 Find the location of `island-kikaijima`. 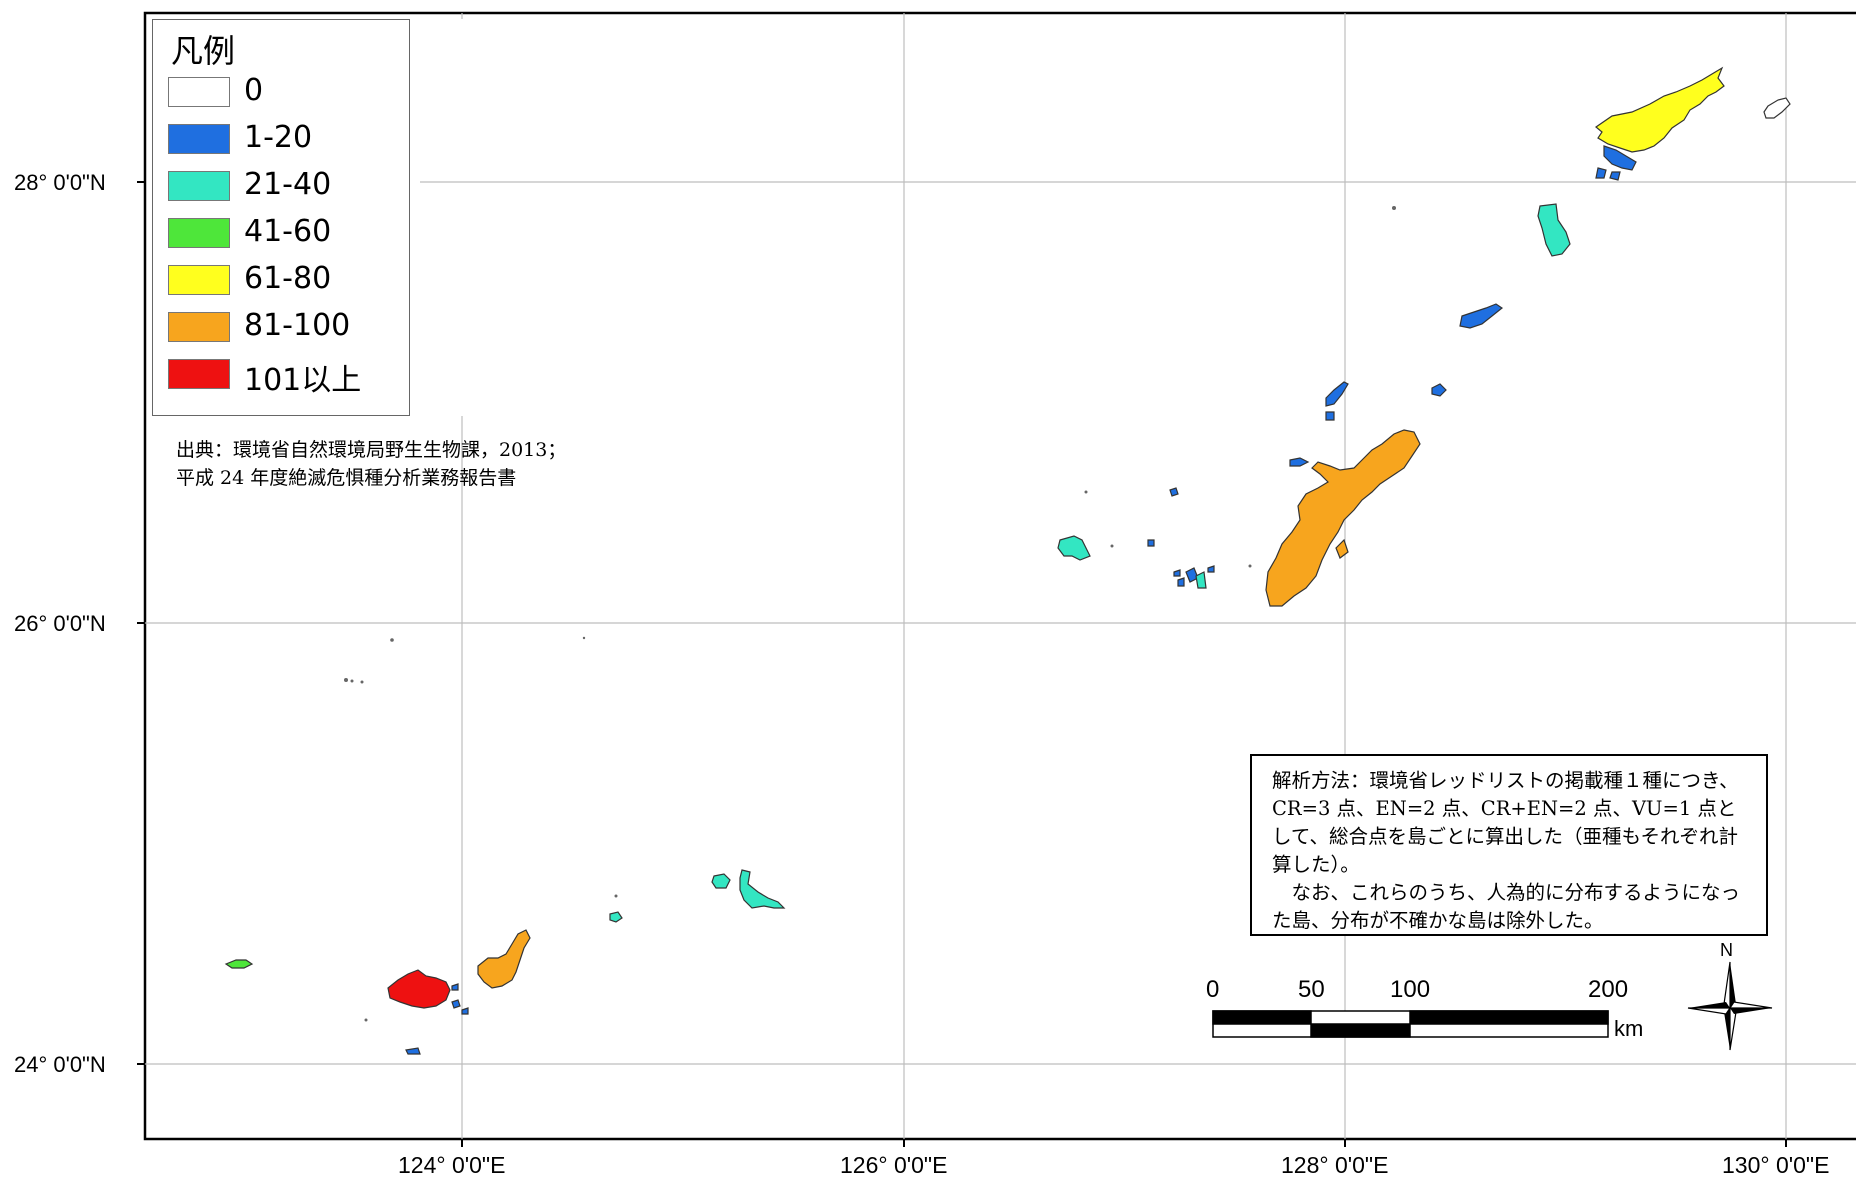

island-kikaijima is located at coordinates (1777, 108).